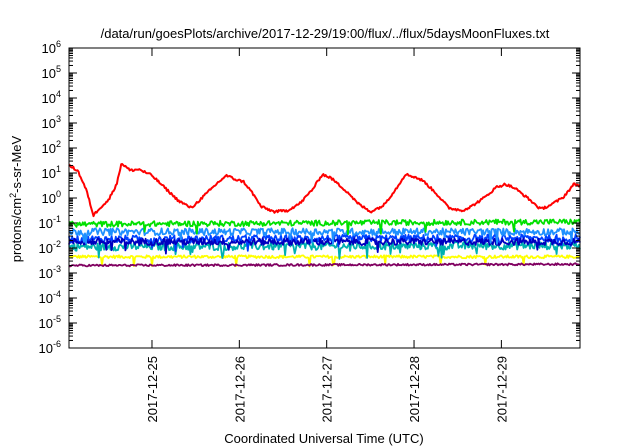 Image resolution: width=640 pixels, height=448 pixels. I want to click on y-tick-label: 10⁰, so click(51, 197).